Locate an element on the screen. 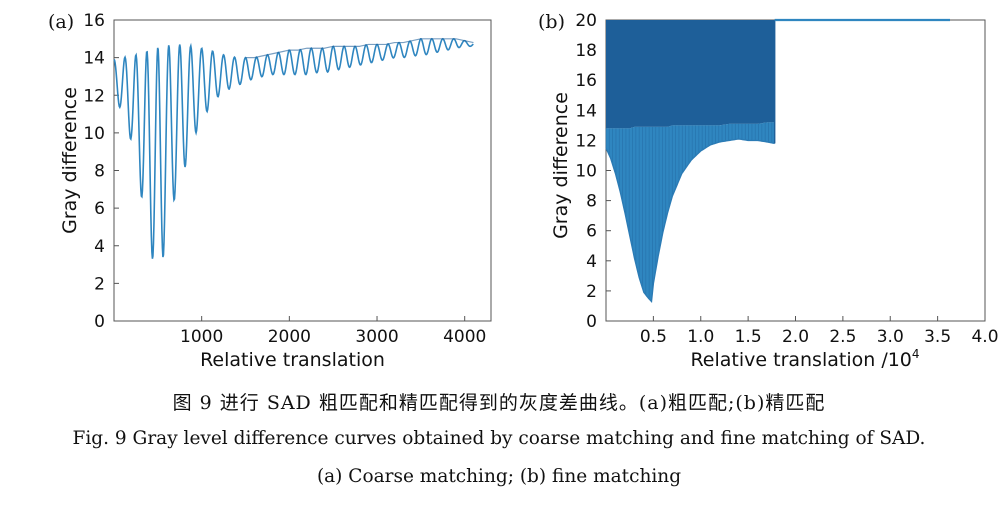 This screenshot has width=998, height=505. x-tick-label: 2.0 is located at coordinates (795, 337).